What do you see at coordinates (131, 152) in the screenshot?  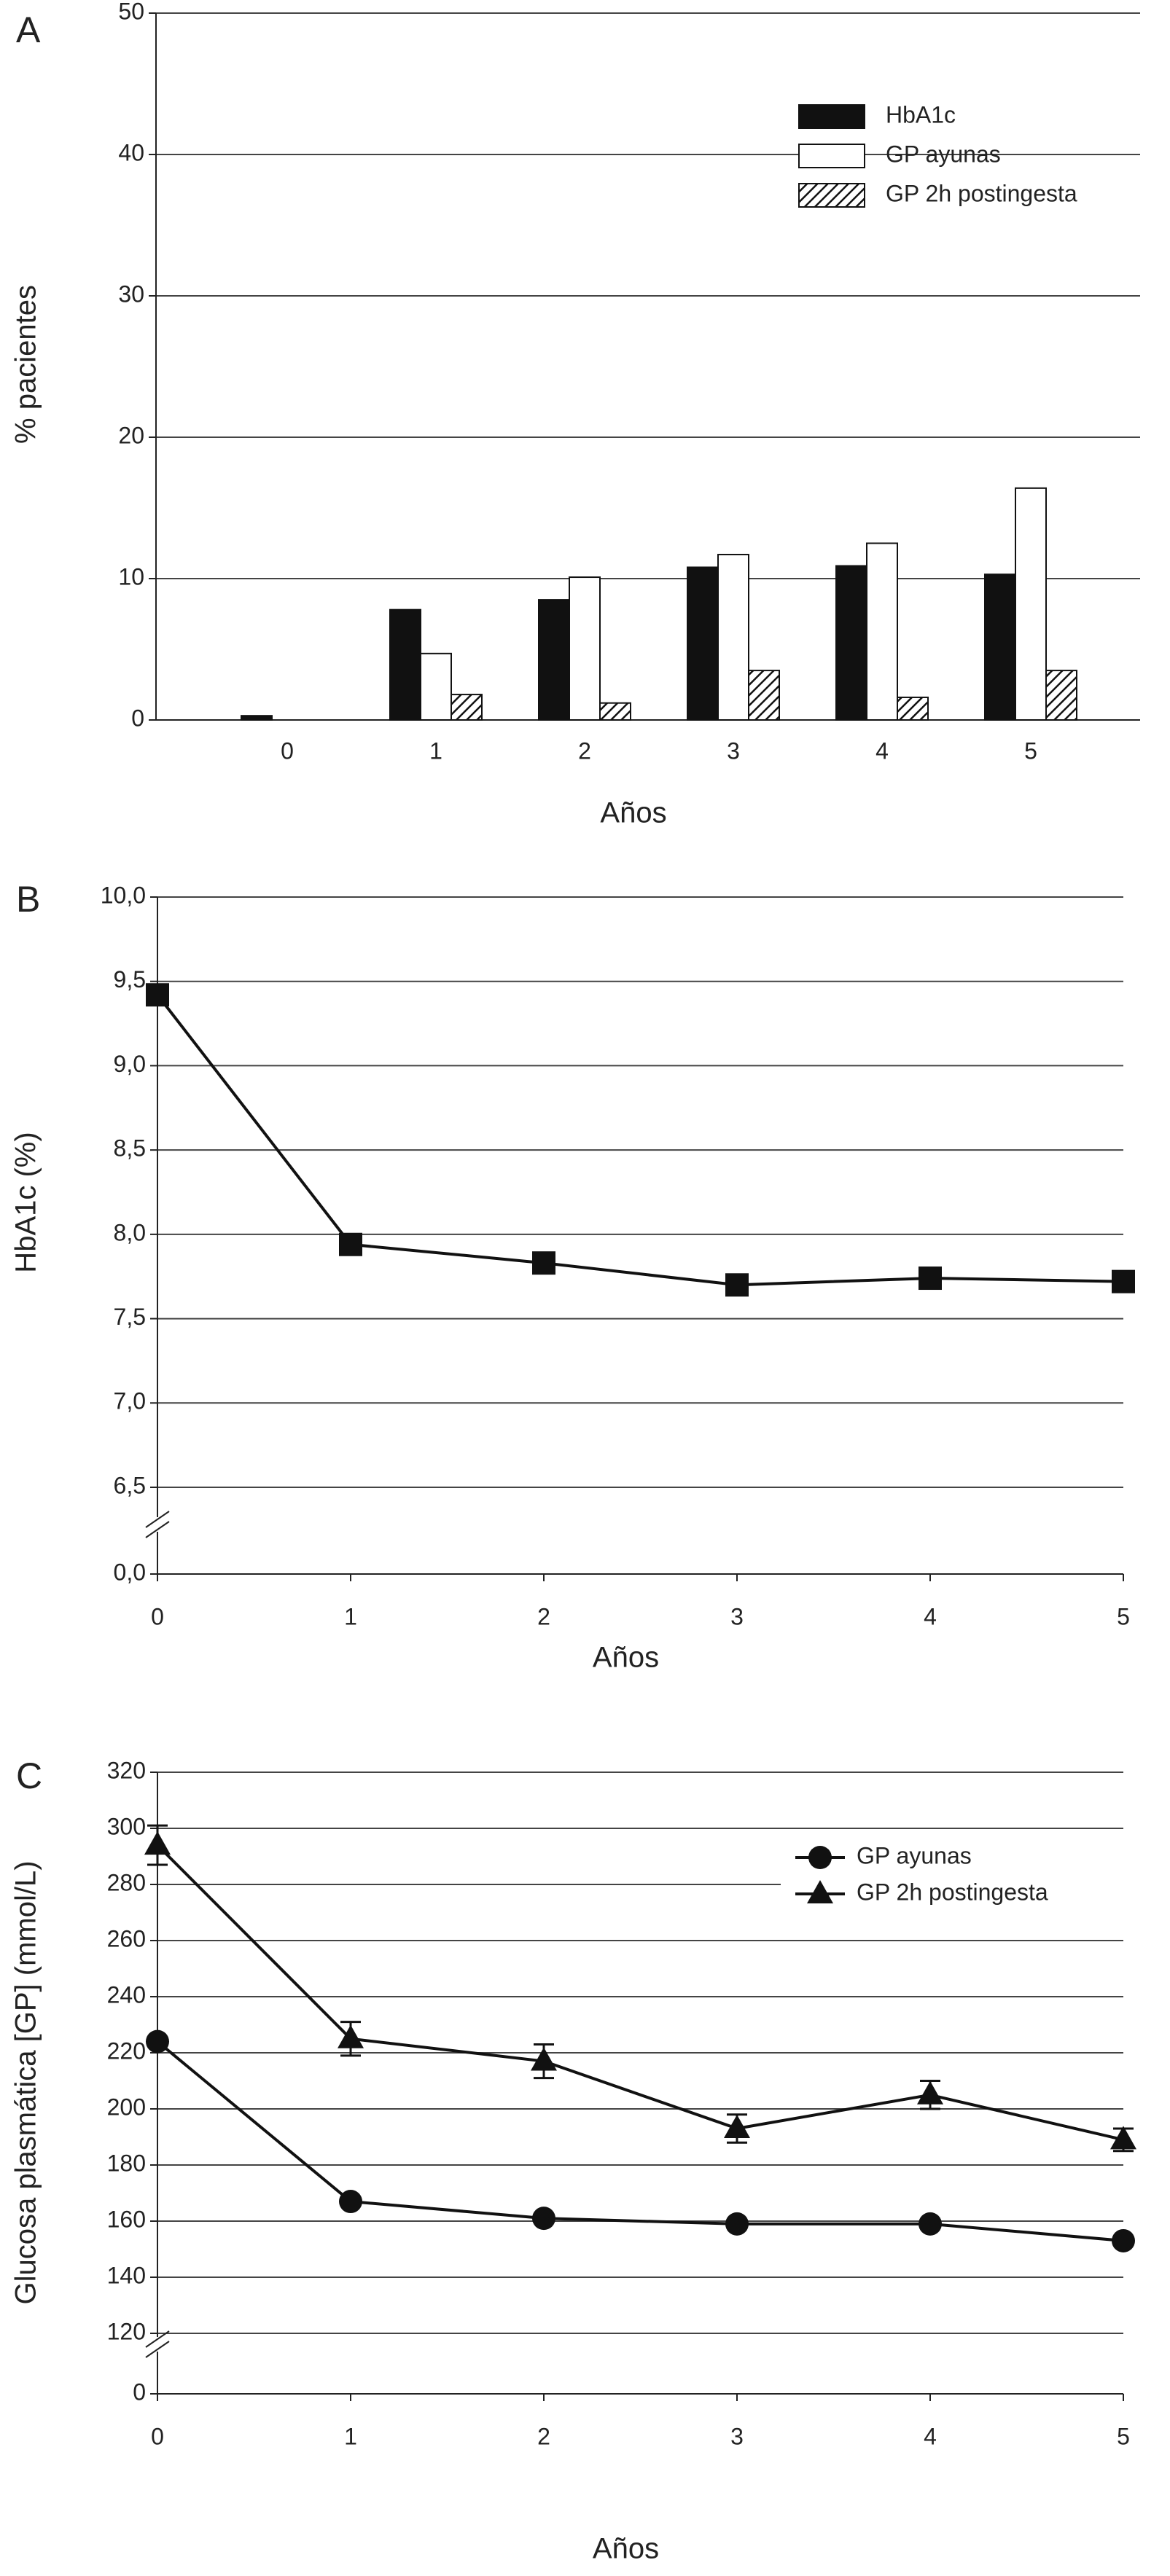 I see `y-tick-label: 40` at bounding box center [131, 152].